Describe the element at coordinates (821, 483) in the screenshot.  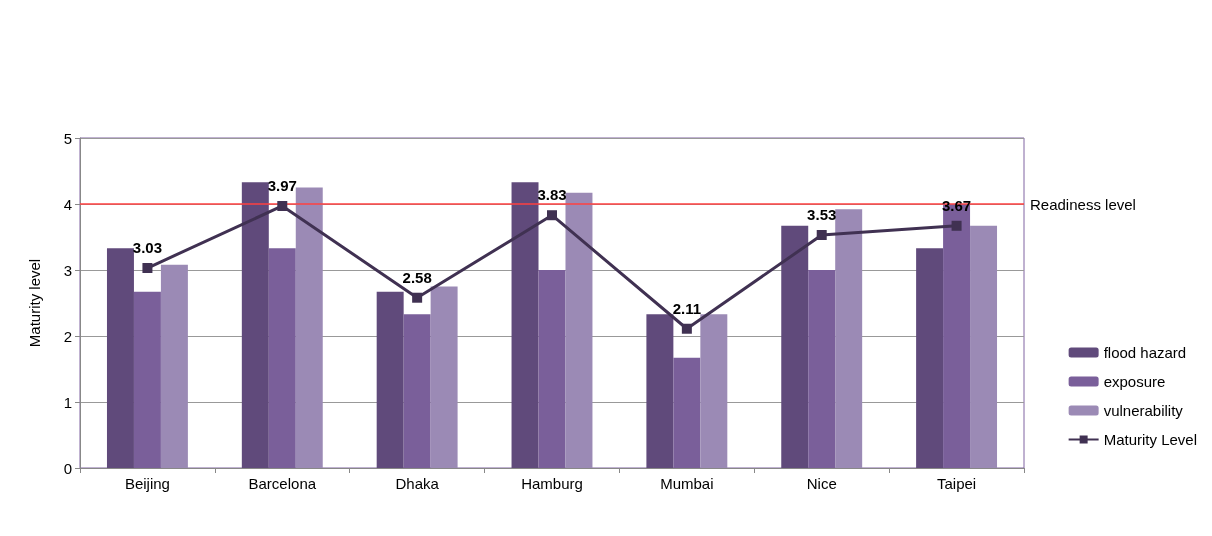
I see `x-tick-label: Nice` at that location.